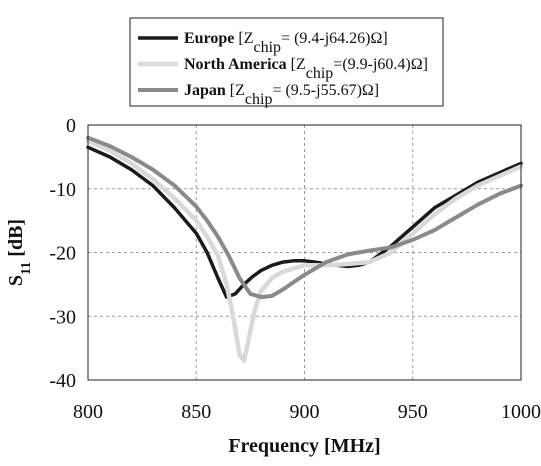  I want to click on y-tick-labels: 0 -10 -20 -30 -40, so click(62, 253).